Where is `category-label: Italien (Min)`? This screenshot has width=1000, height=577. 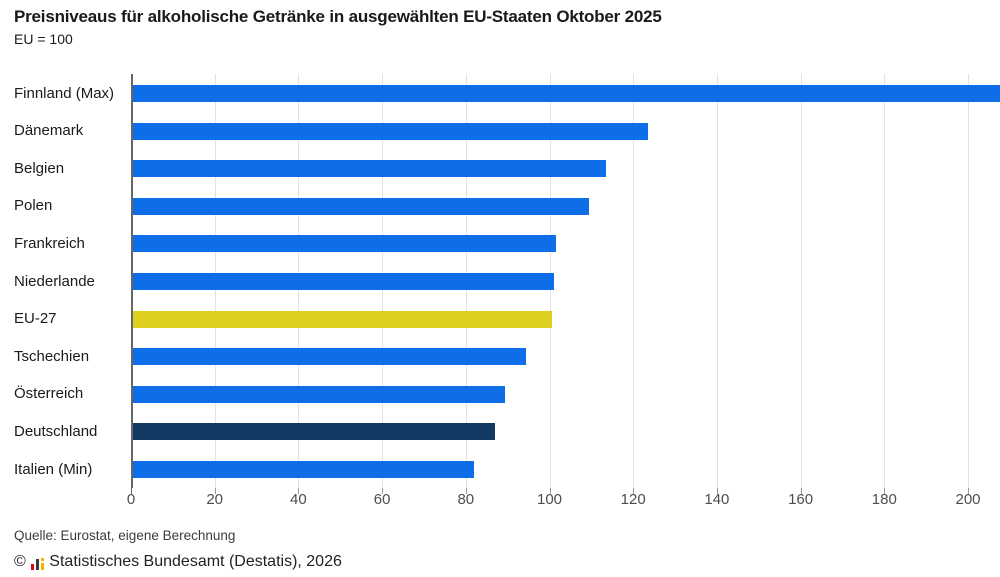
category-label: Italien (Min) is located at coordinates (53, 469).